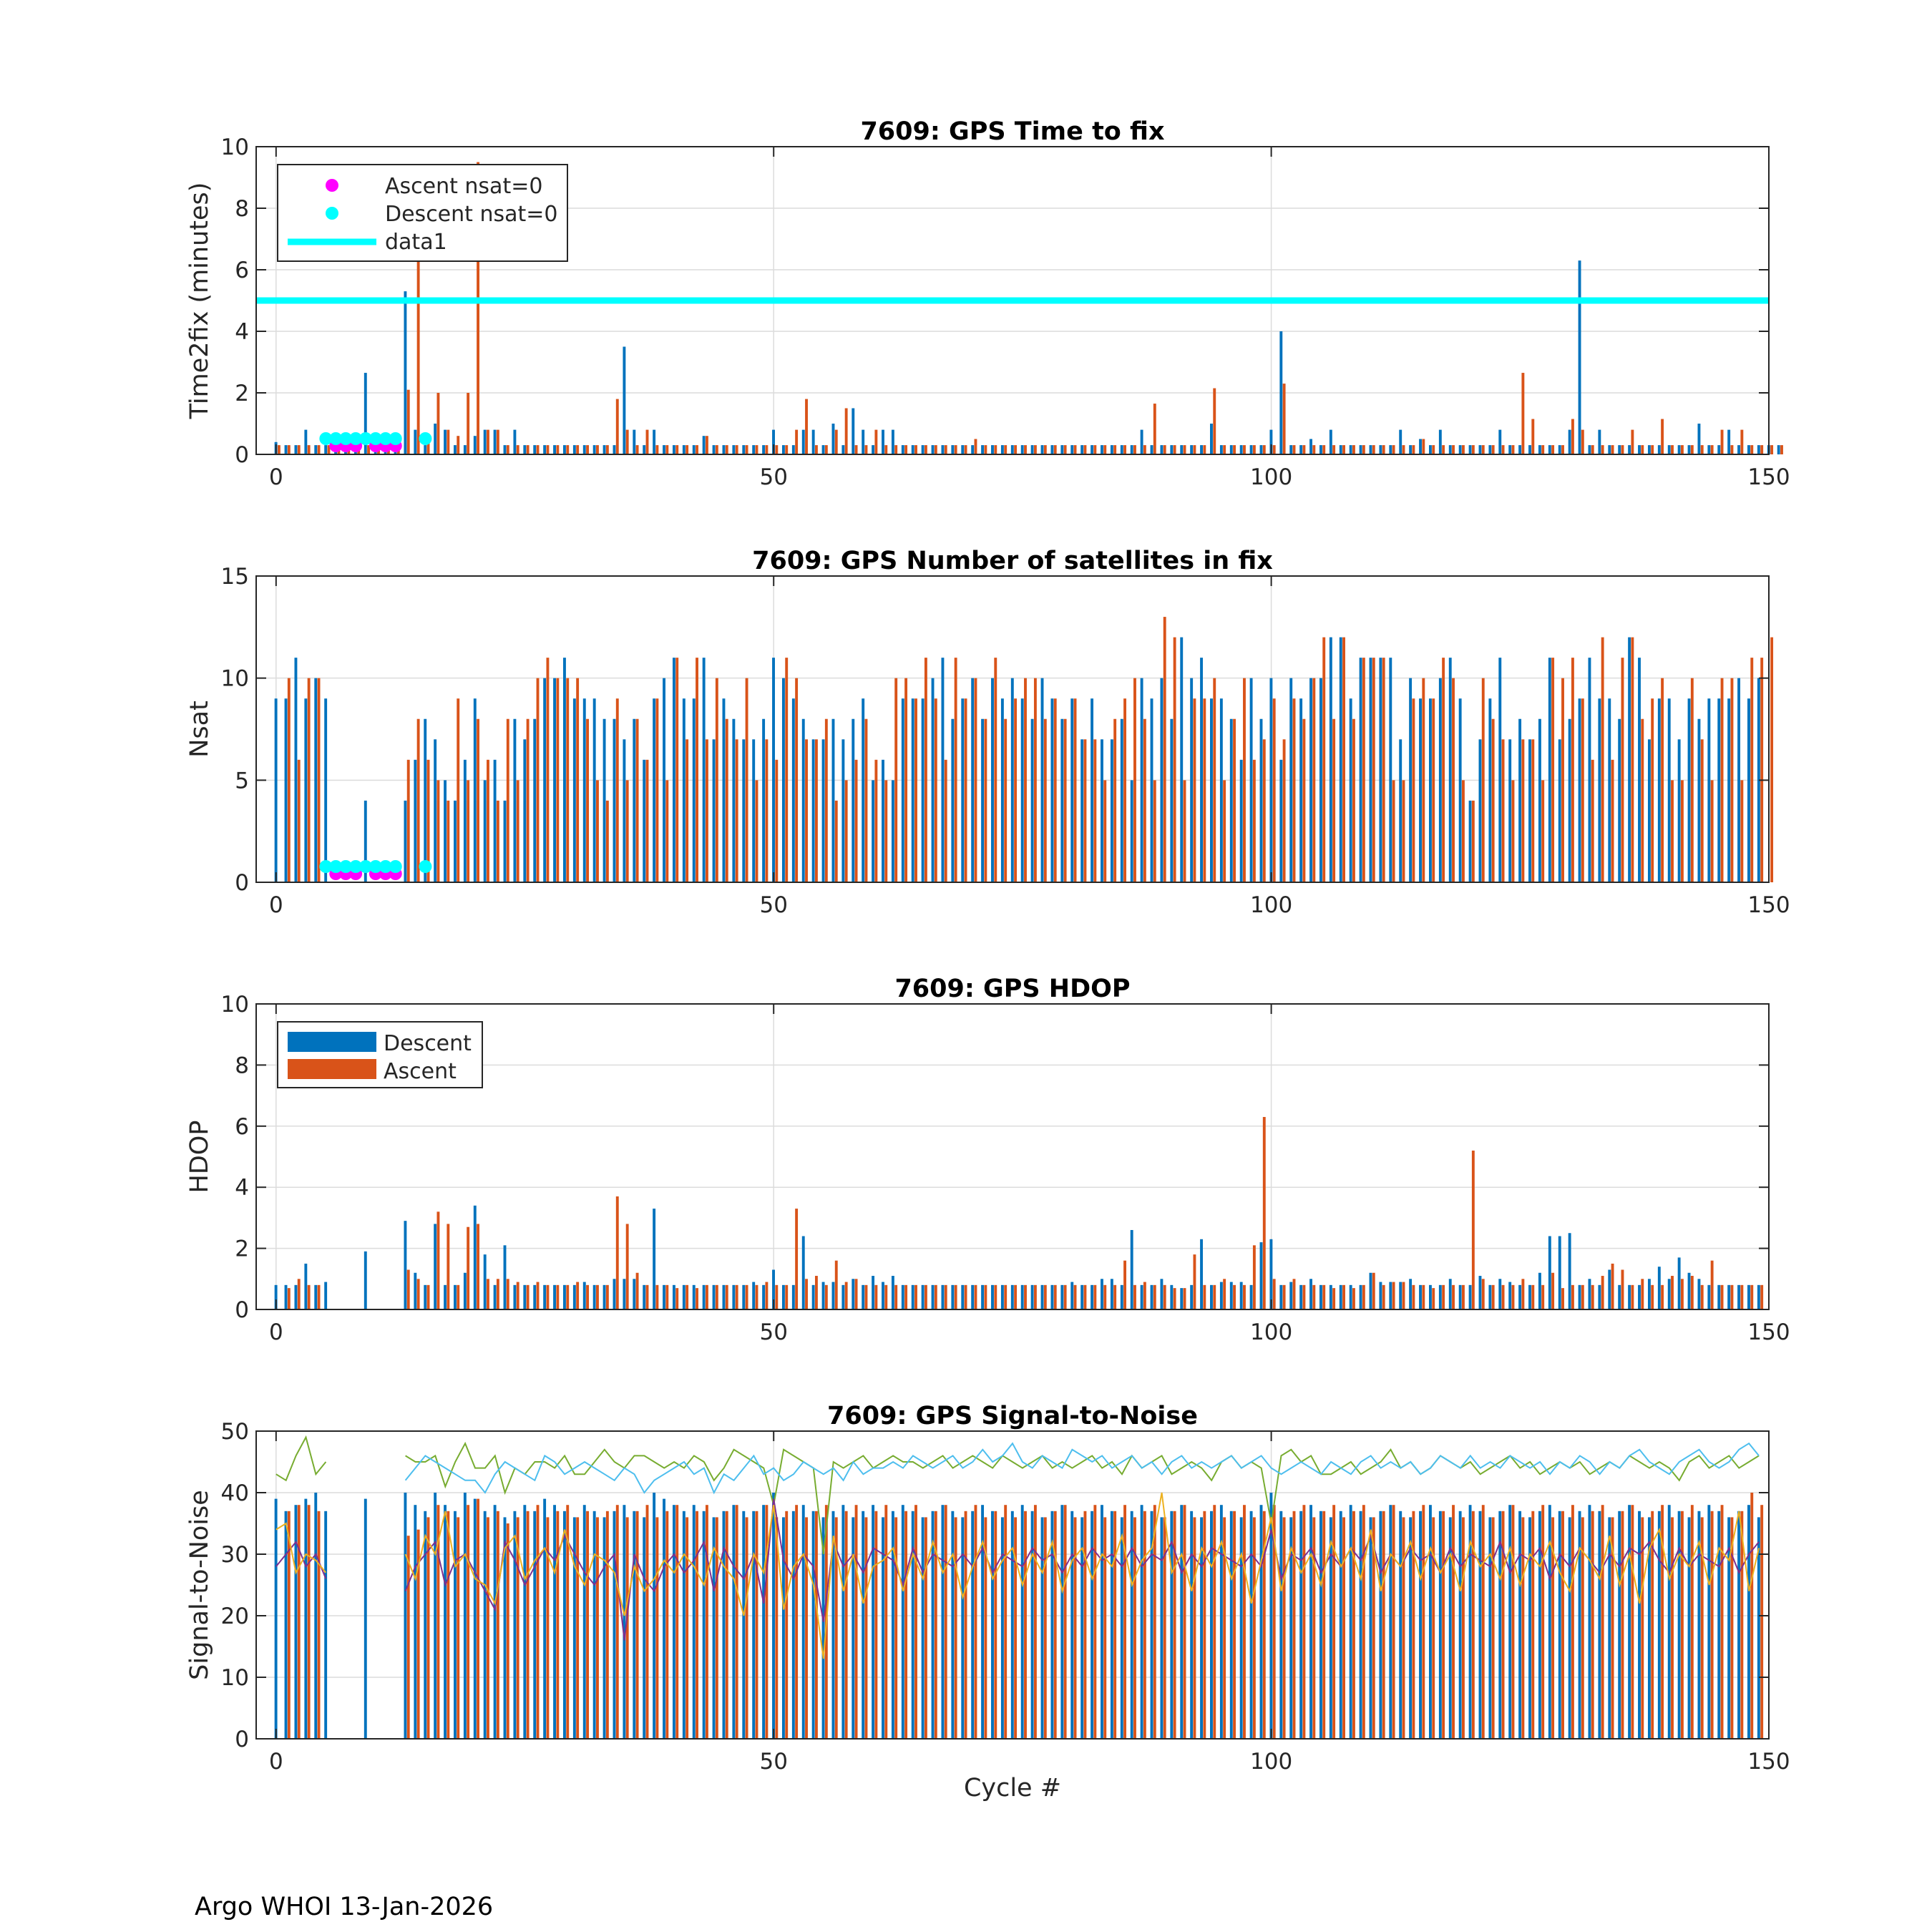  What do you see at coordinates (332, 185) in the screenshot?
I see `legend-marker-ascent-nsat0` at bounding box center [332, 185].